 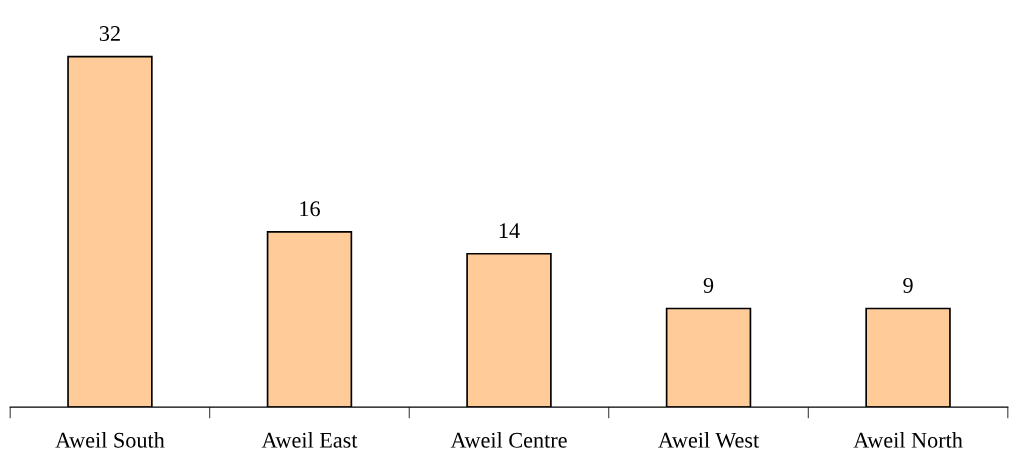 I want to click on x-tick-label: Aweil East, so click(x=309, y=440).